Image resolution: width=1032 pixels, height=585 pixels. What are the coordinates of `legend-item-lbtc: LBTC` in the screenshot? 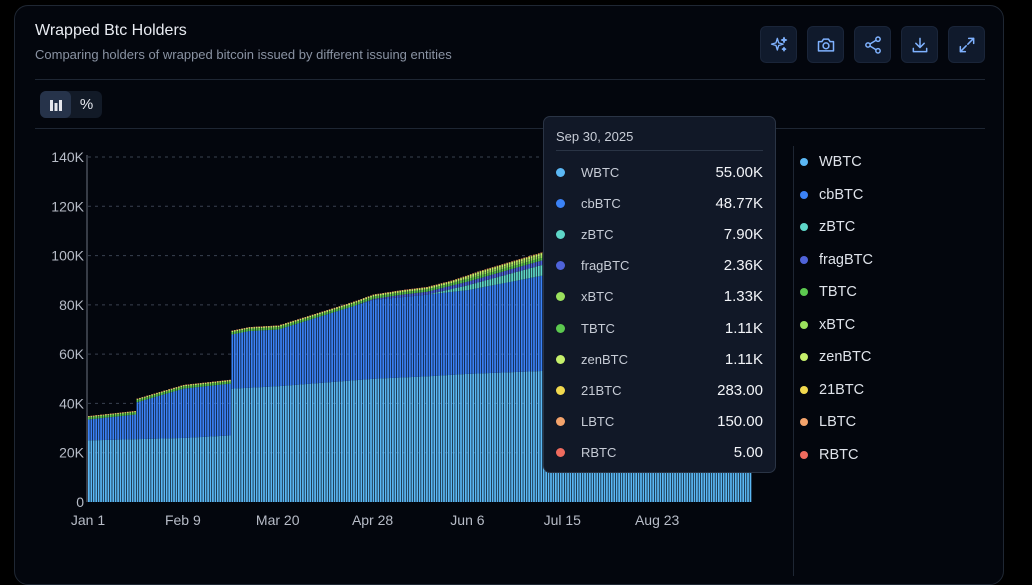 It's located at (836, 422).